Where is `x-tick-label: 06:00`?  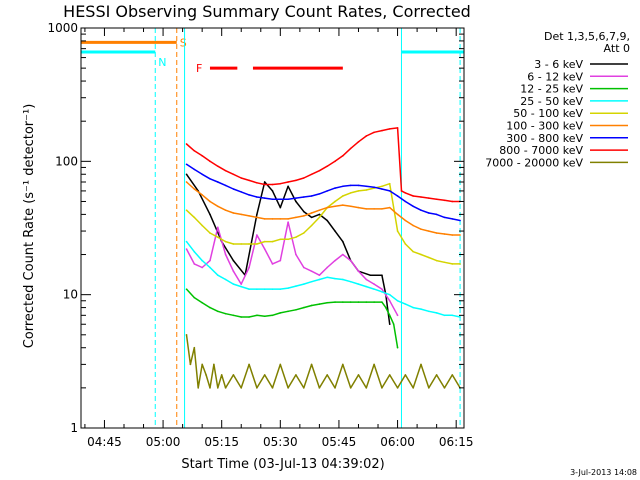
x-tick-label: 06:00 is located at coordinates (397, 442).